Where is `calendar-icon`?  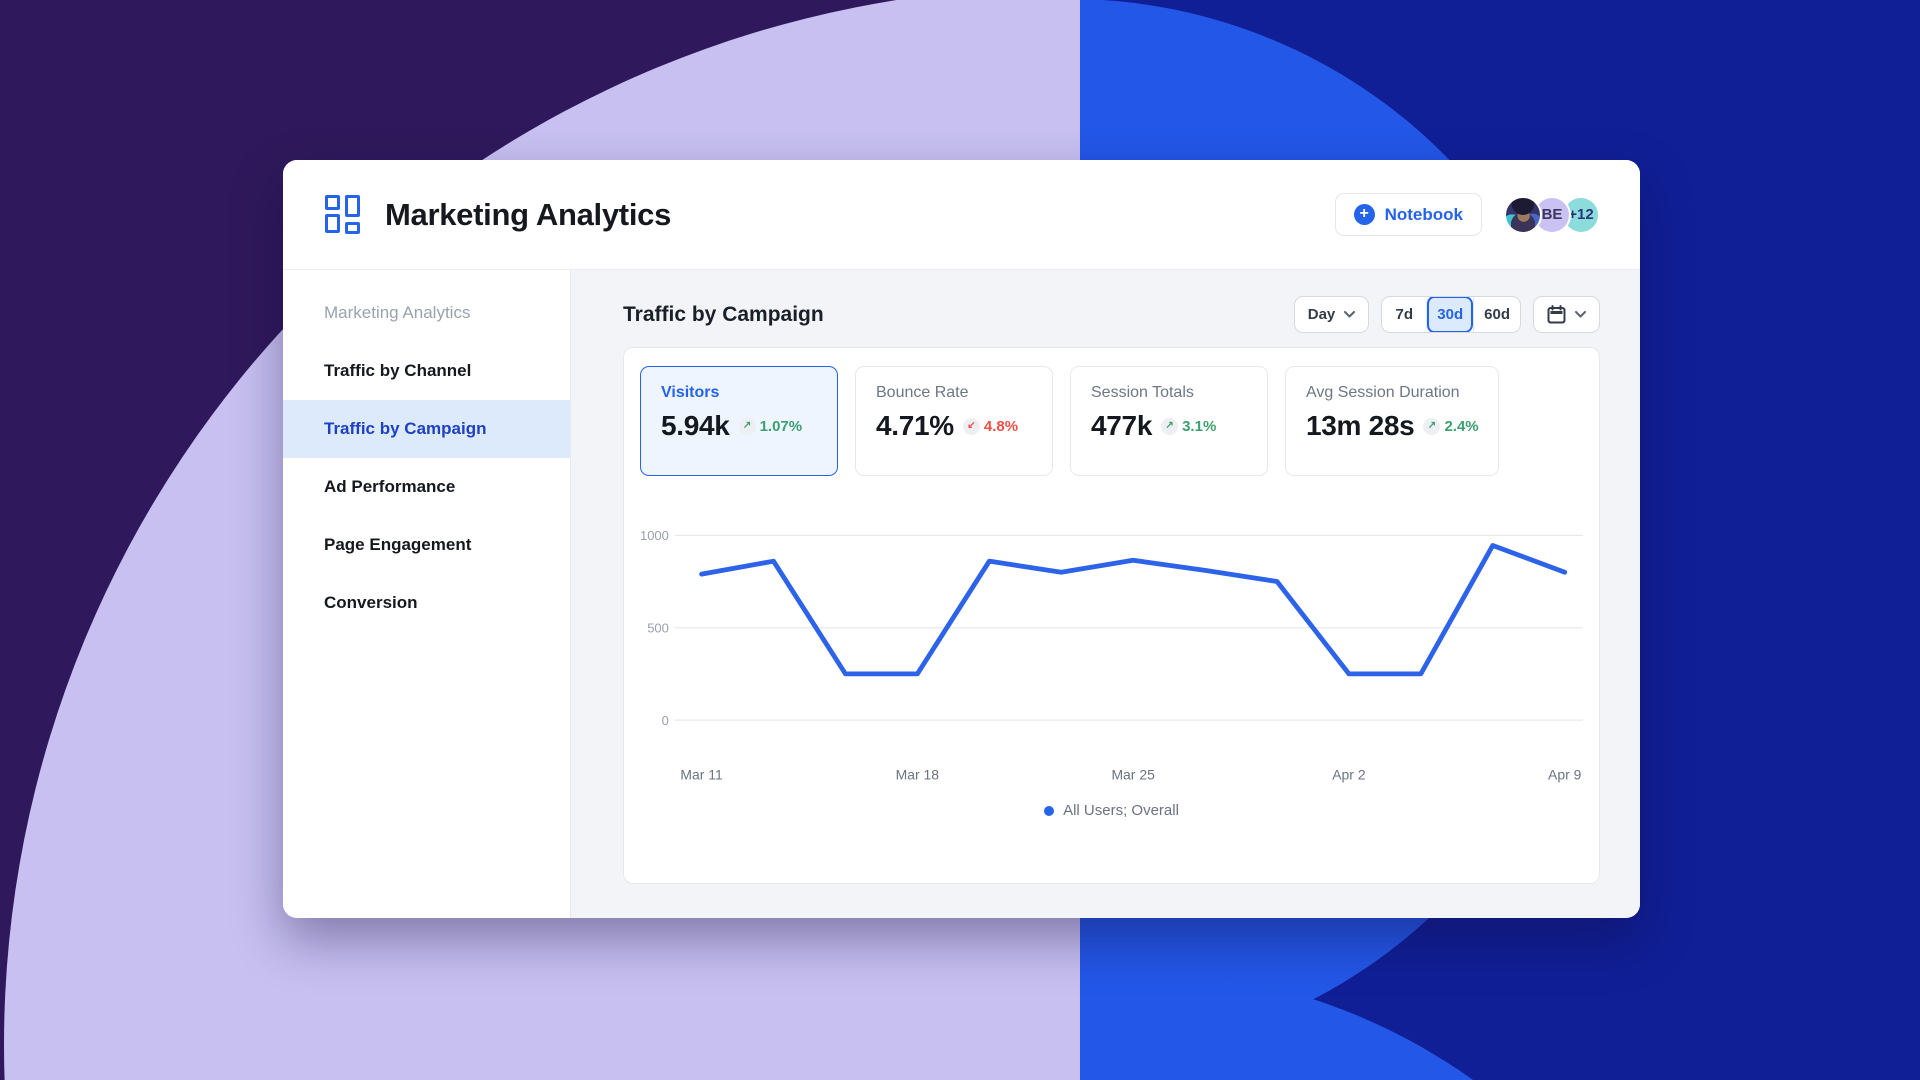
calendar-icon is located at coordinates (1556, 314).